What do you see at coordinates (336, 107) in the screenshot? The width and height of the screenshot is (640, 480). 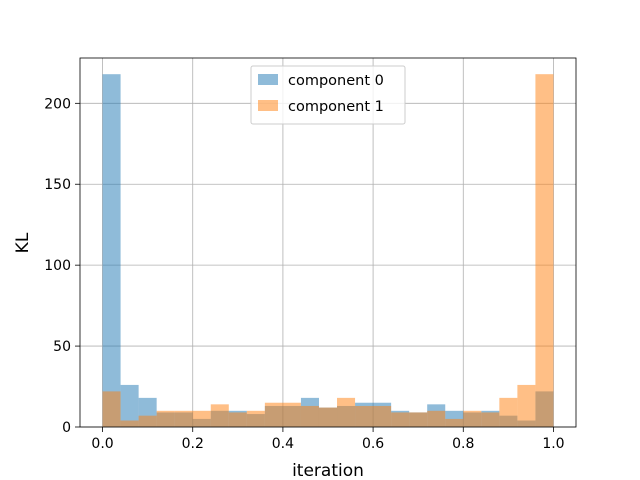 I see `legend-label-component-1: component 1` at bounding box center [336, 107].